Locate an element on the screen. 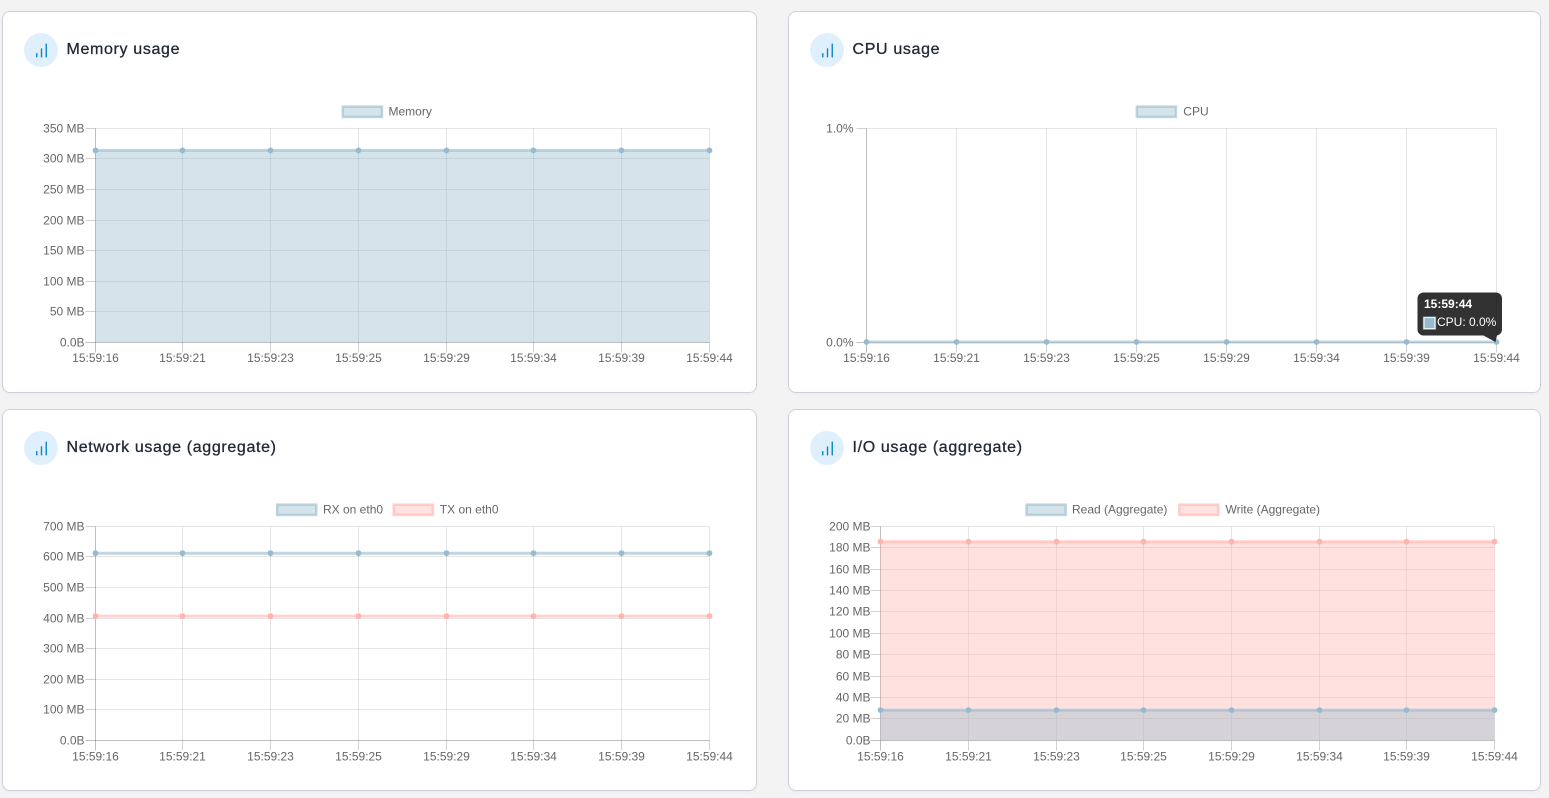  svg-text: 500 MB is located at coordinates (63, 588).